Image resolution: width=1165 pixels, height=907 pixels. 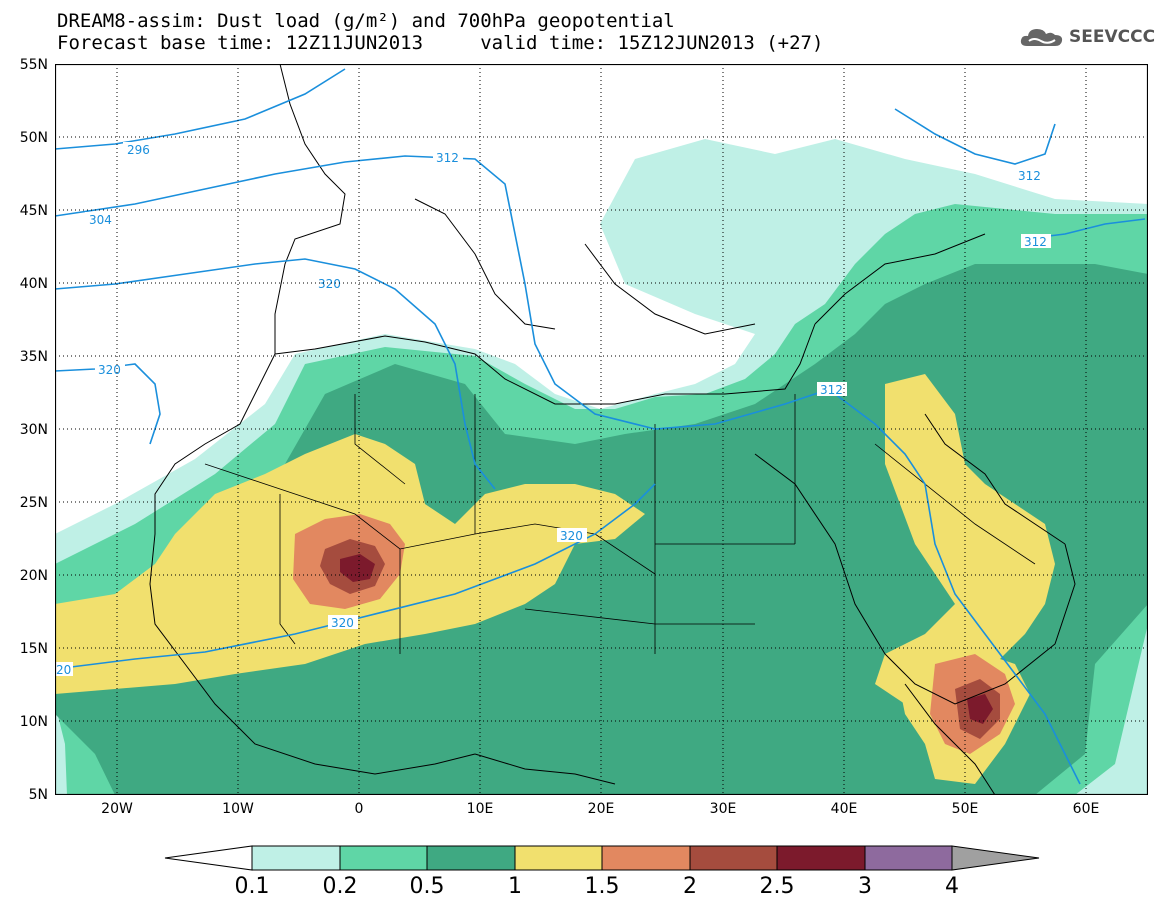 What do you see at coordinates (723, 809) in the screenshot?
I see `lon-tick-label: 30E` at bounding box center [723, 809].